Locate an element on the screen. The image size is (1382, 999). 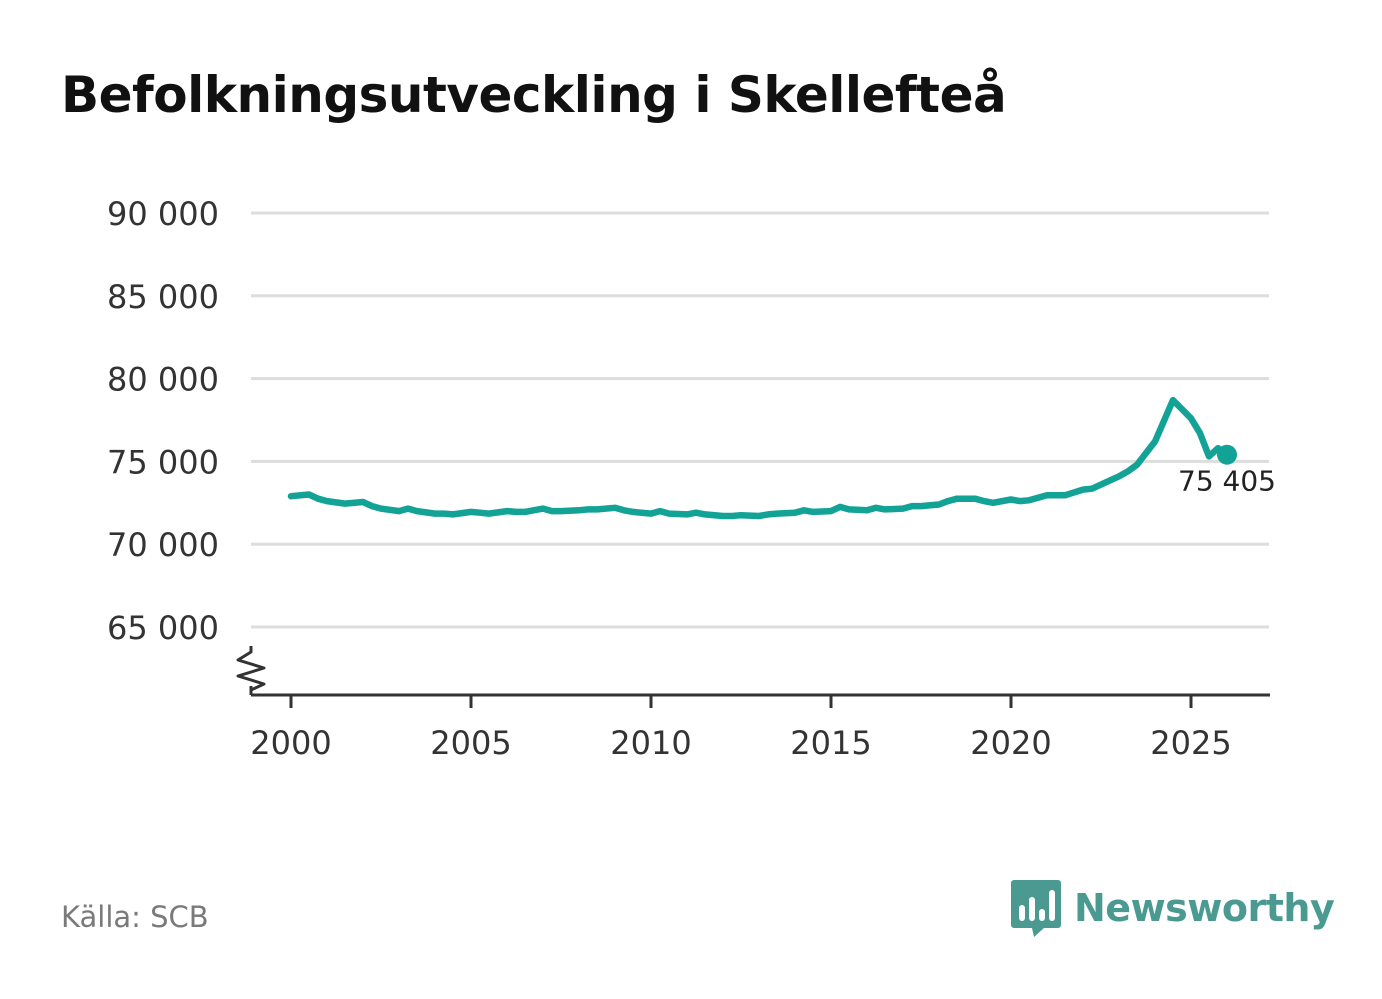
x-tick-label: 2025 is located at coordinates (1190, 743).